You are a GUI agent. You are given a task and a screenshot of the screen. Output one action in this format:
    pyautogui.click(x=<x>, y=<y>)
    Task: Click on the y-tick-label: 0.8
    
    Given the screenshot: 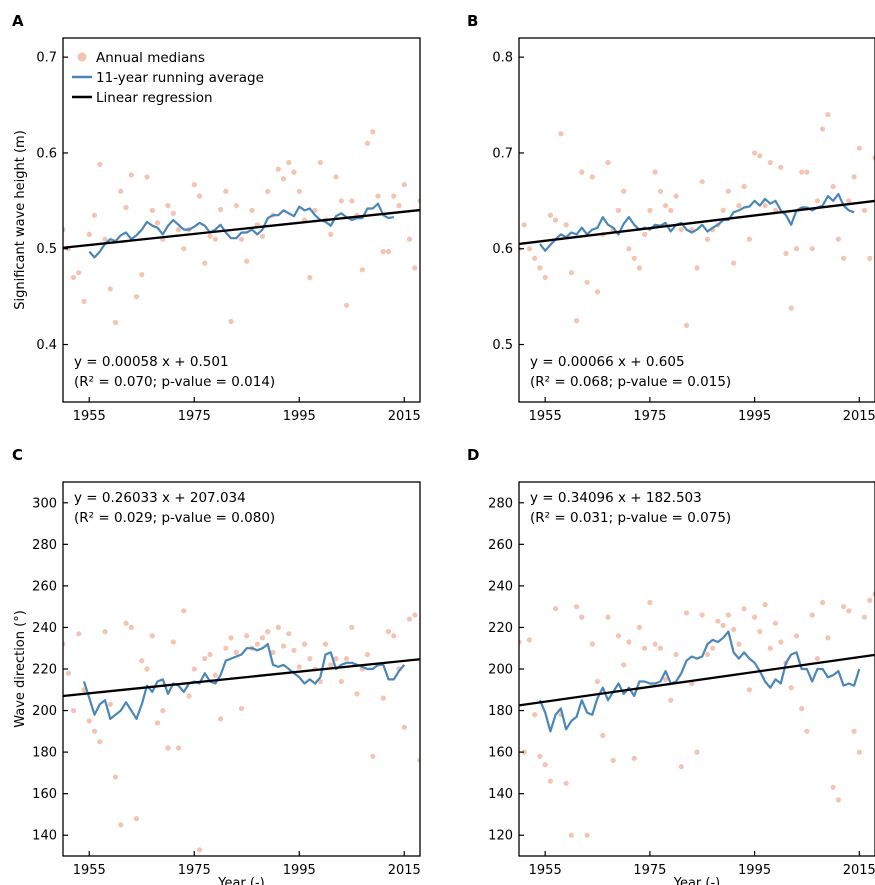 What is the action you would take?
    pyautogui.click(x=502, y=58)
    